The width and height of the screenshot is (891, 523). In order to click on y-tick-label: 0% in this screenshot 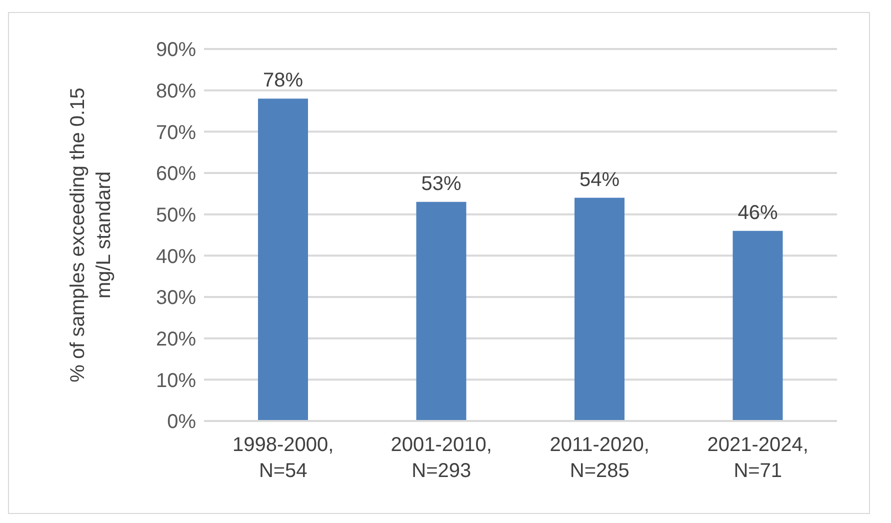, I will do `click(181, 422)`.